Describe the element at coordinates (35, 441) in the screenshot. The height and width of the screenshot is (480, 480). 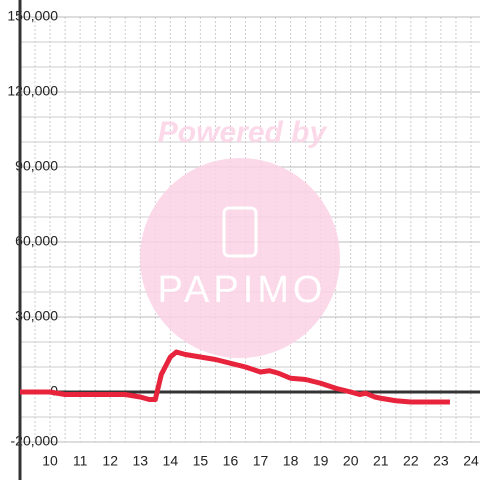
I see `y-tick-label: -20,000` at that location.